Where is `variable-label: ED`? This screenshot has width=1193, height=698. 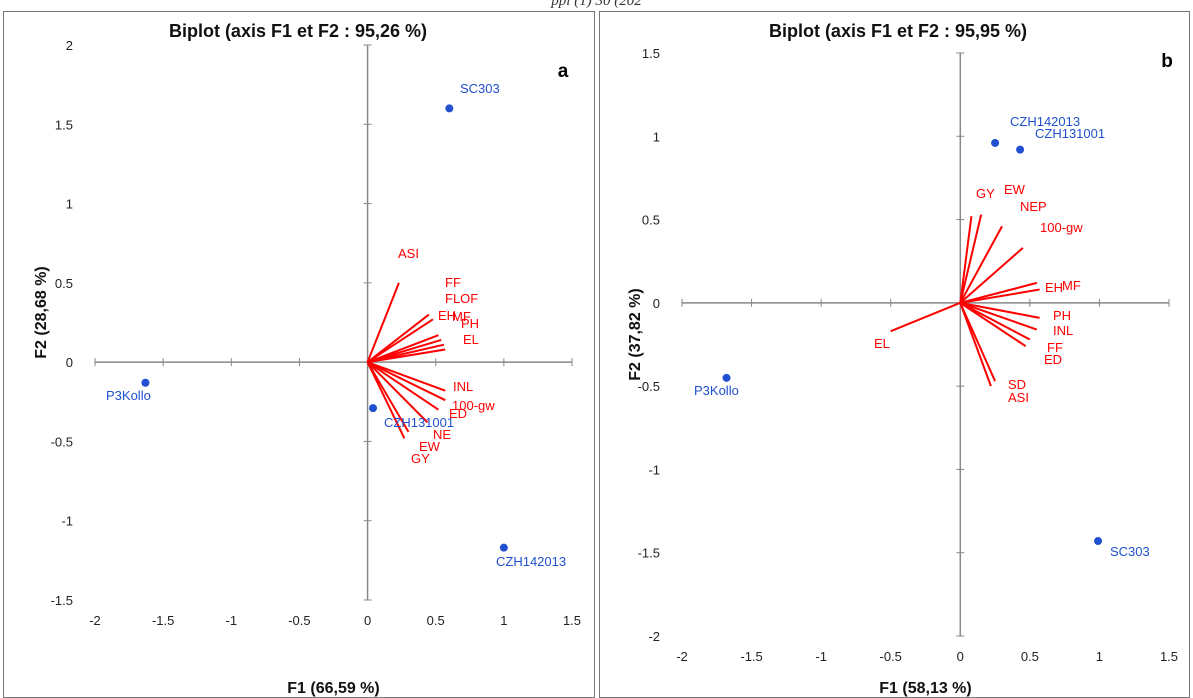 variable-label: ED is located at coordinates (1053, 359).